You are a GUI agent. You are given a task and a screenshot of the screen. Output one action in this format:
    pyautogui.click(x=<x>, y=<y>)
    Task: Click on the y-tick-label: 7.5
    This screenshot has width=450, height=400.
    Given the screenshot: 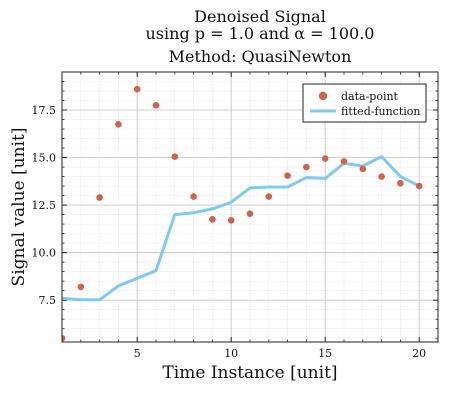 What is the action you would take?
    pyautogui.click(x=48, y=300)
    